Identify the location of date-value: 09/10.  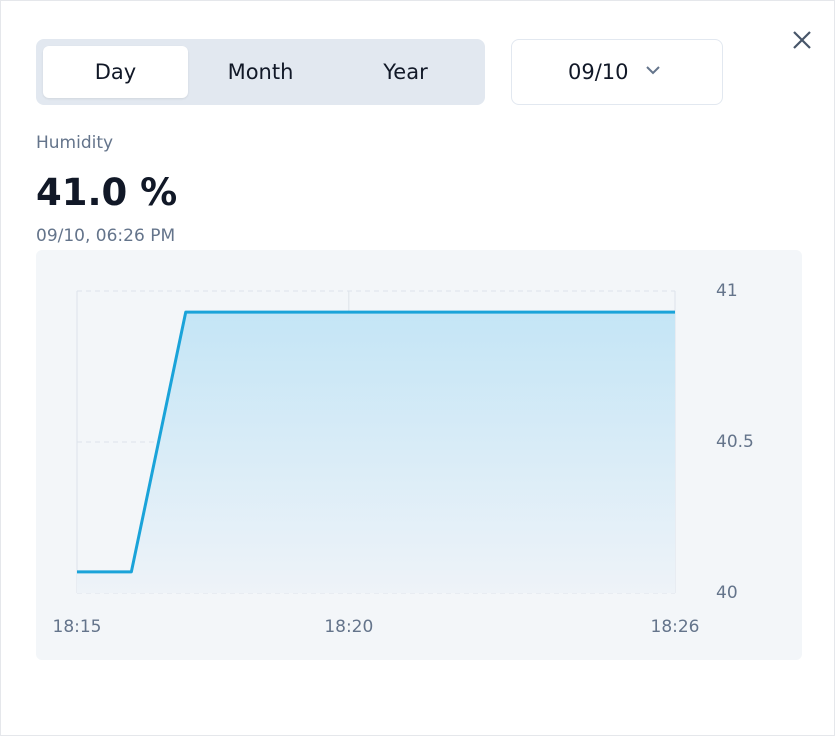
(598, 72).